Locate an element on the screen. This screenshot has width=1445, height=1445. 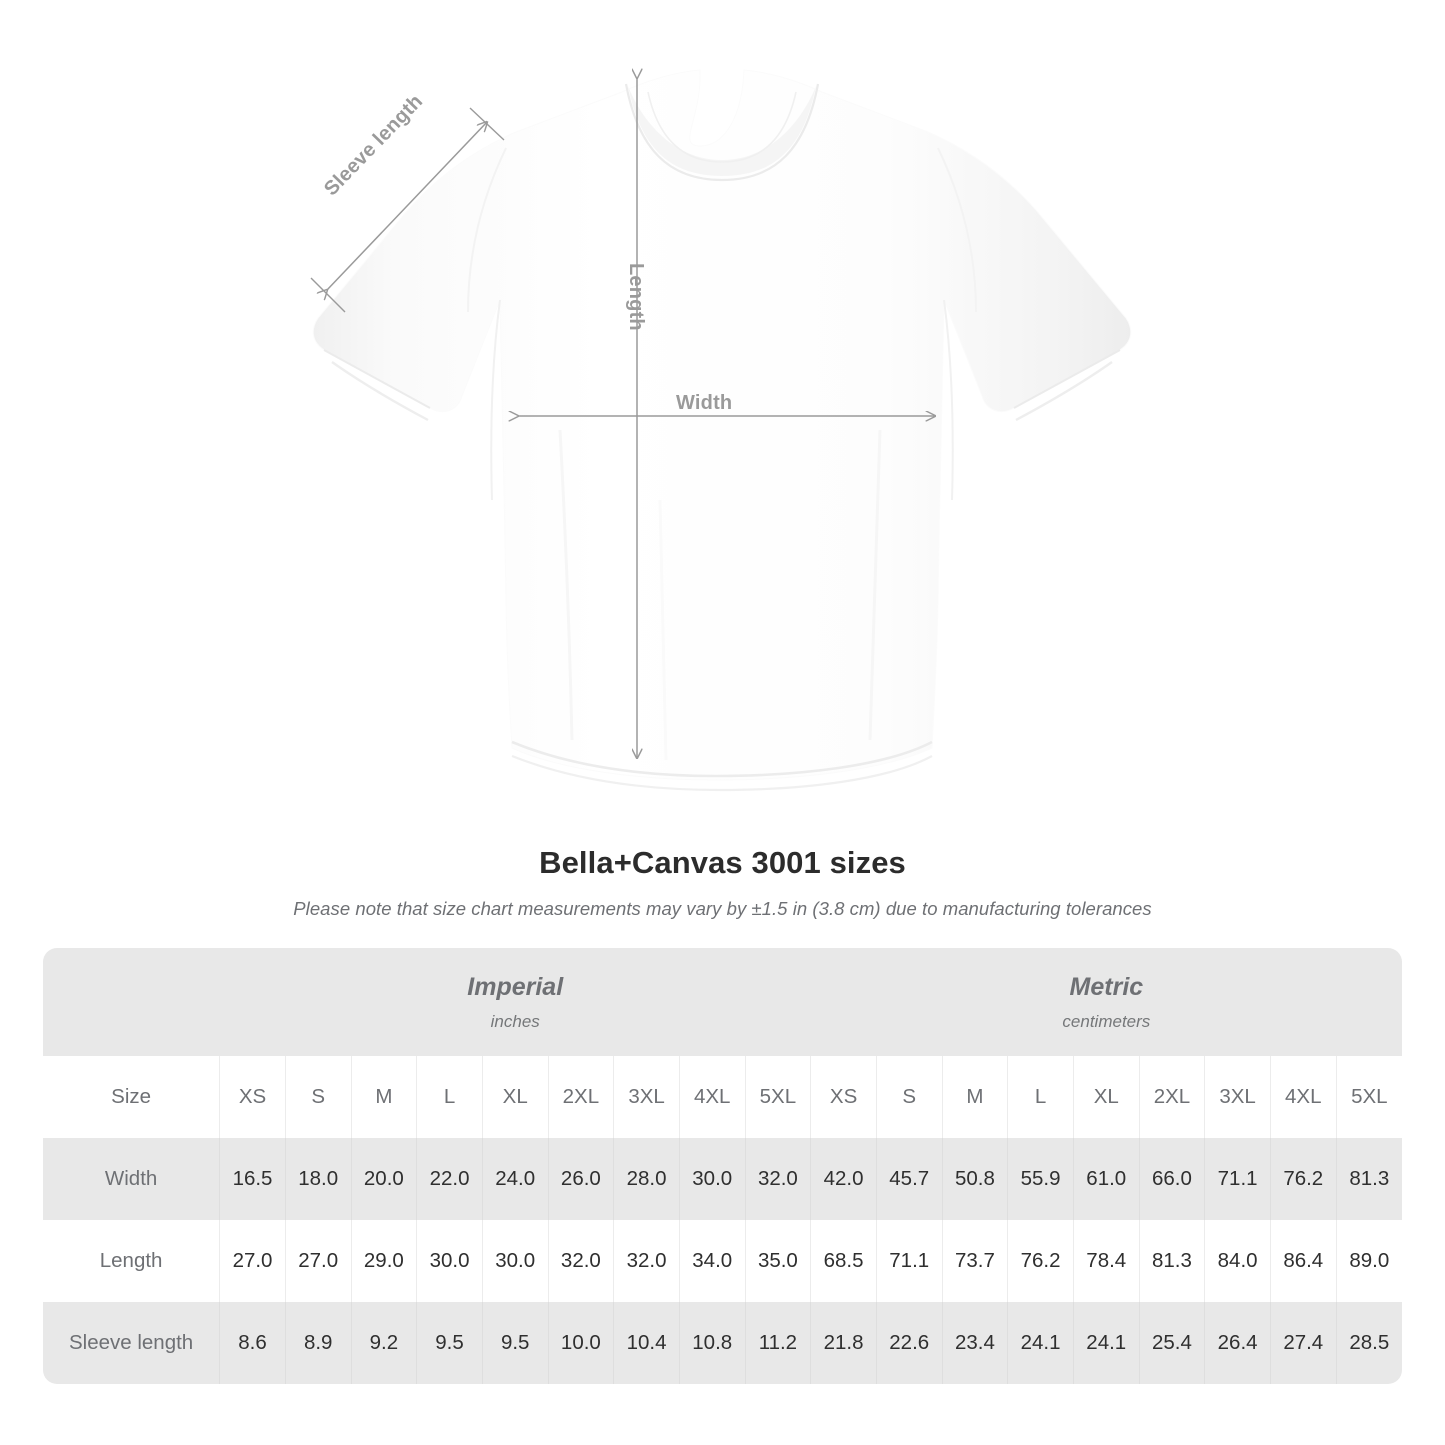
cell-sleeve-length-4xl-metric: 27.4 is located at coordinates (1303, 1343).